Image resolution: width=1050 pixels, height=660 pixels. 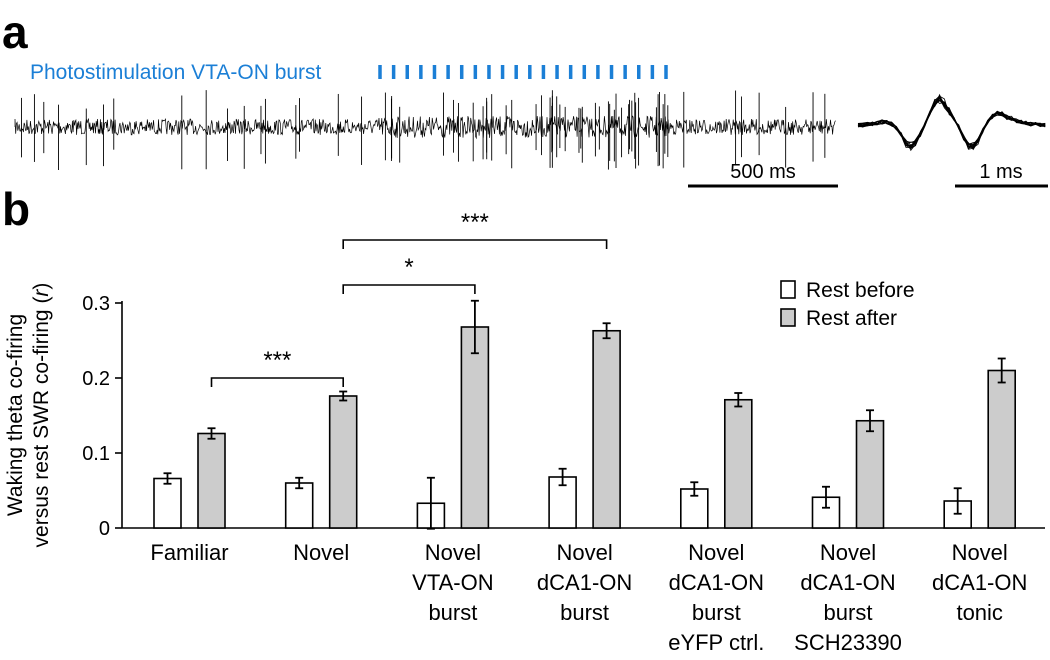 I want to click on trace-noise, so click(x=425, y=127).